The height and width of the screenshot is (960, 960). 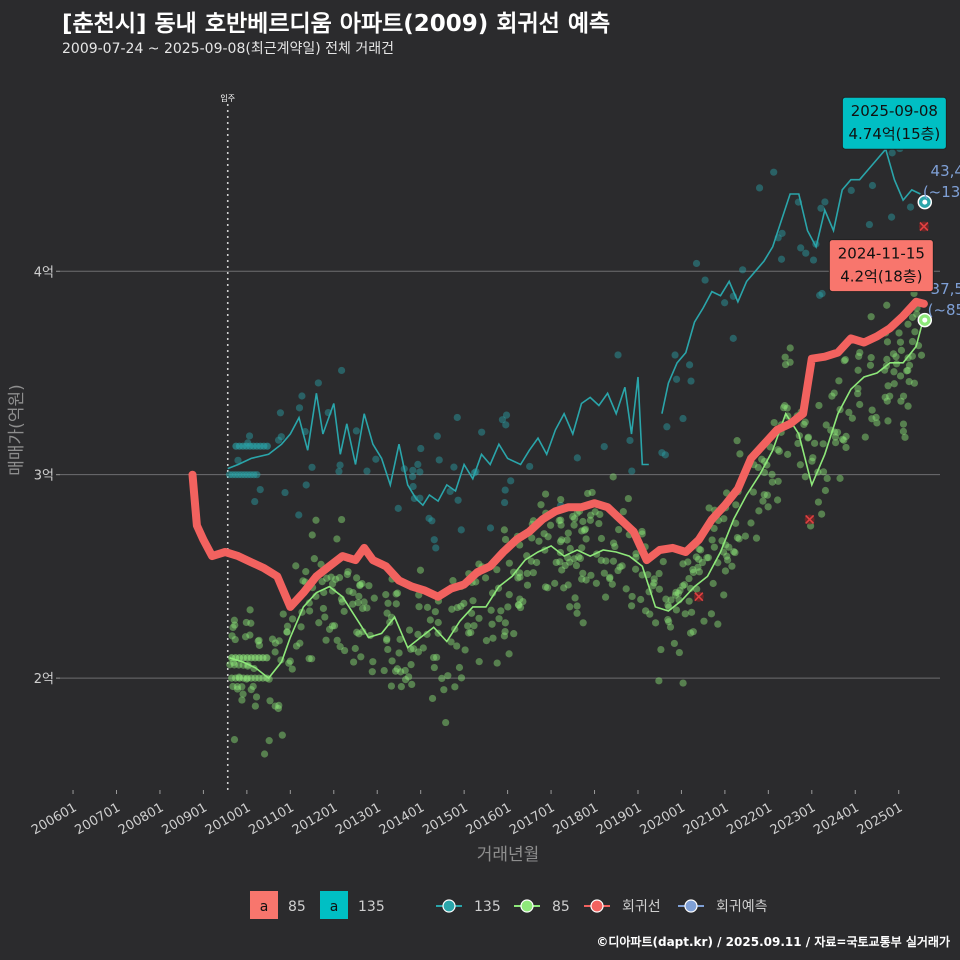 I want to click on tick-label-x: 201601, so click(x=489, y=819).